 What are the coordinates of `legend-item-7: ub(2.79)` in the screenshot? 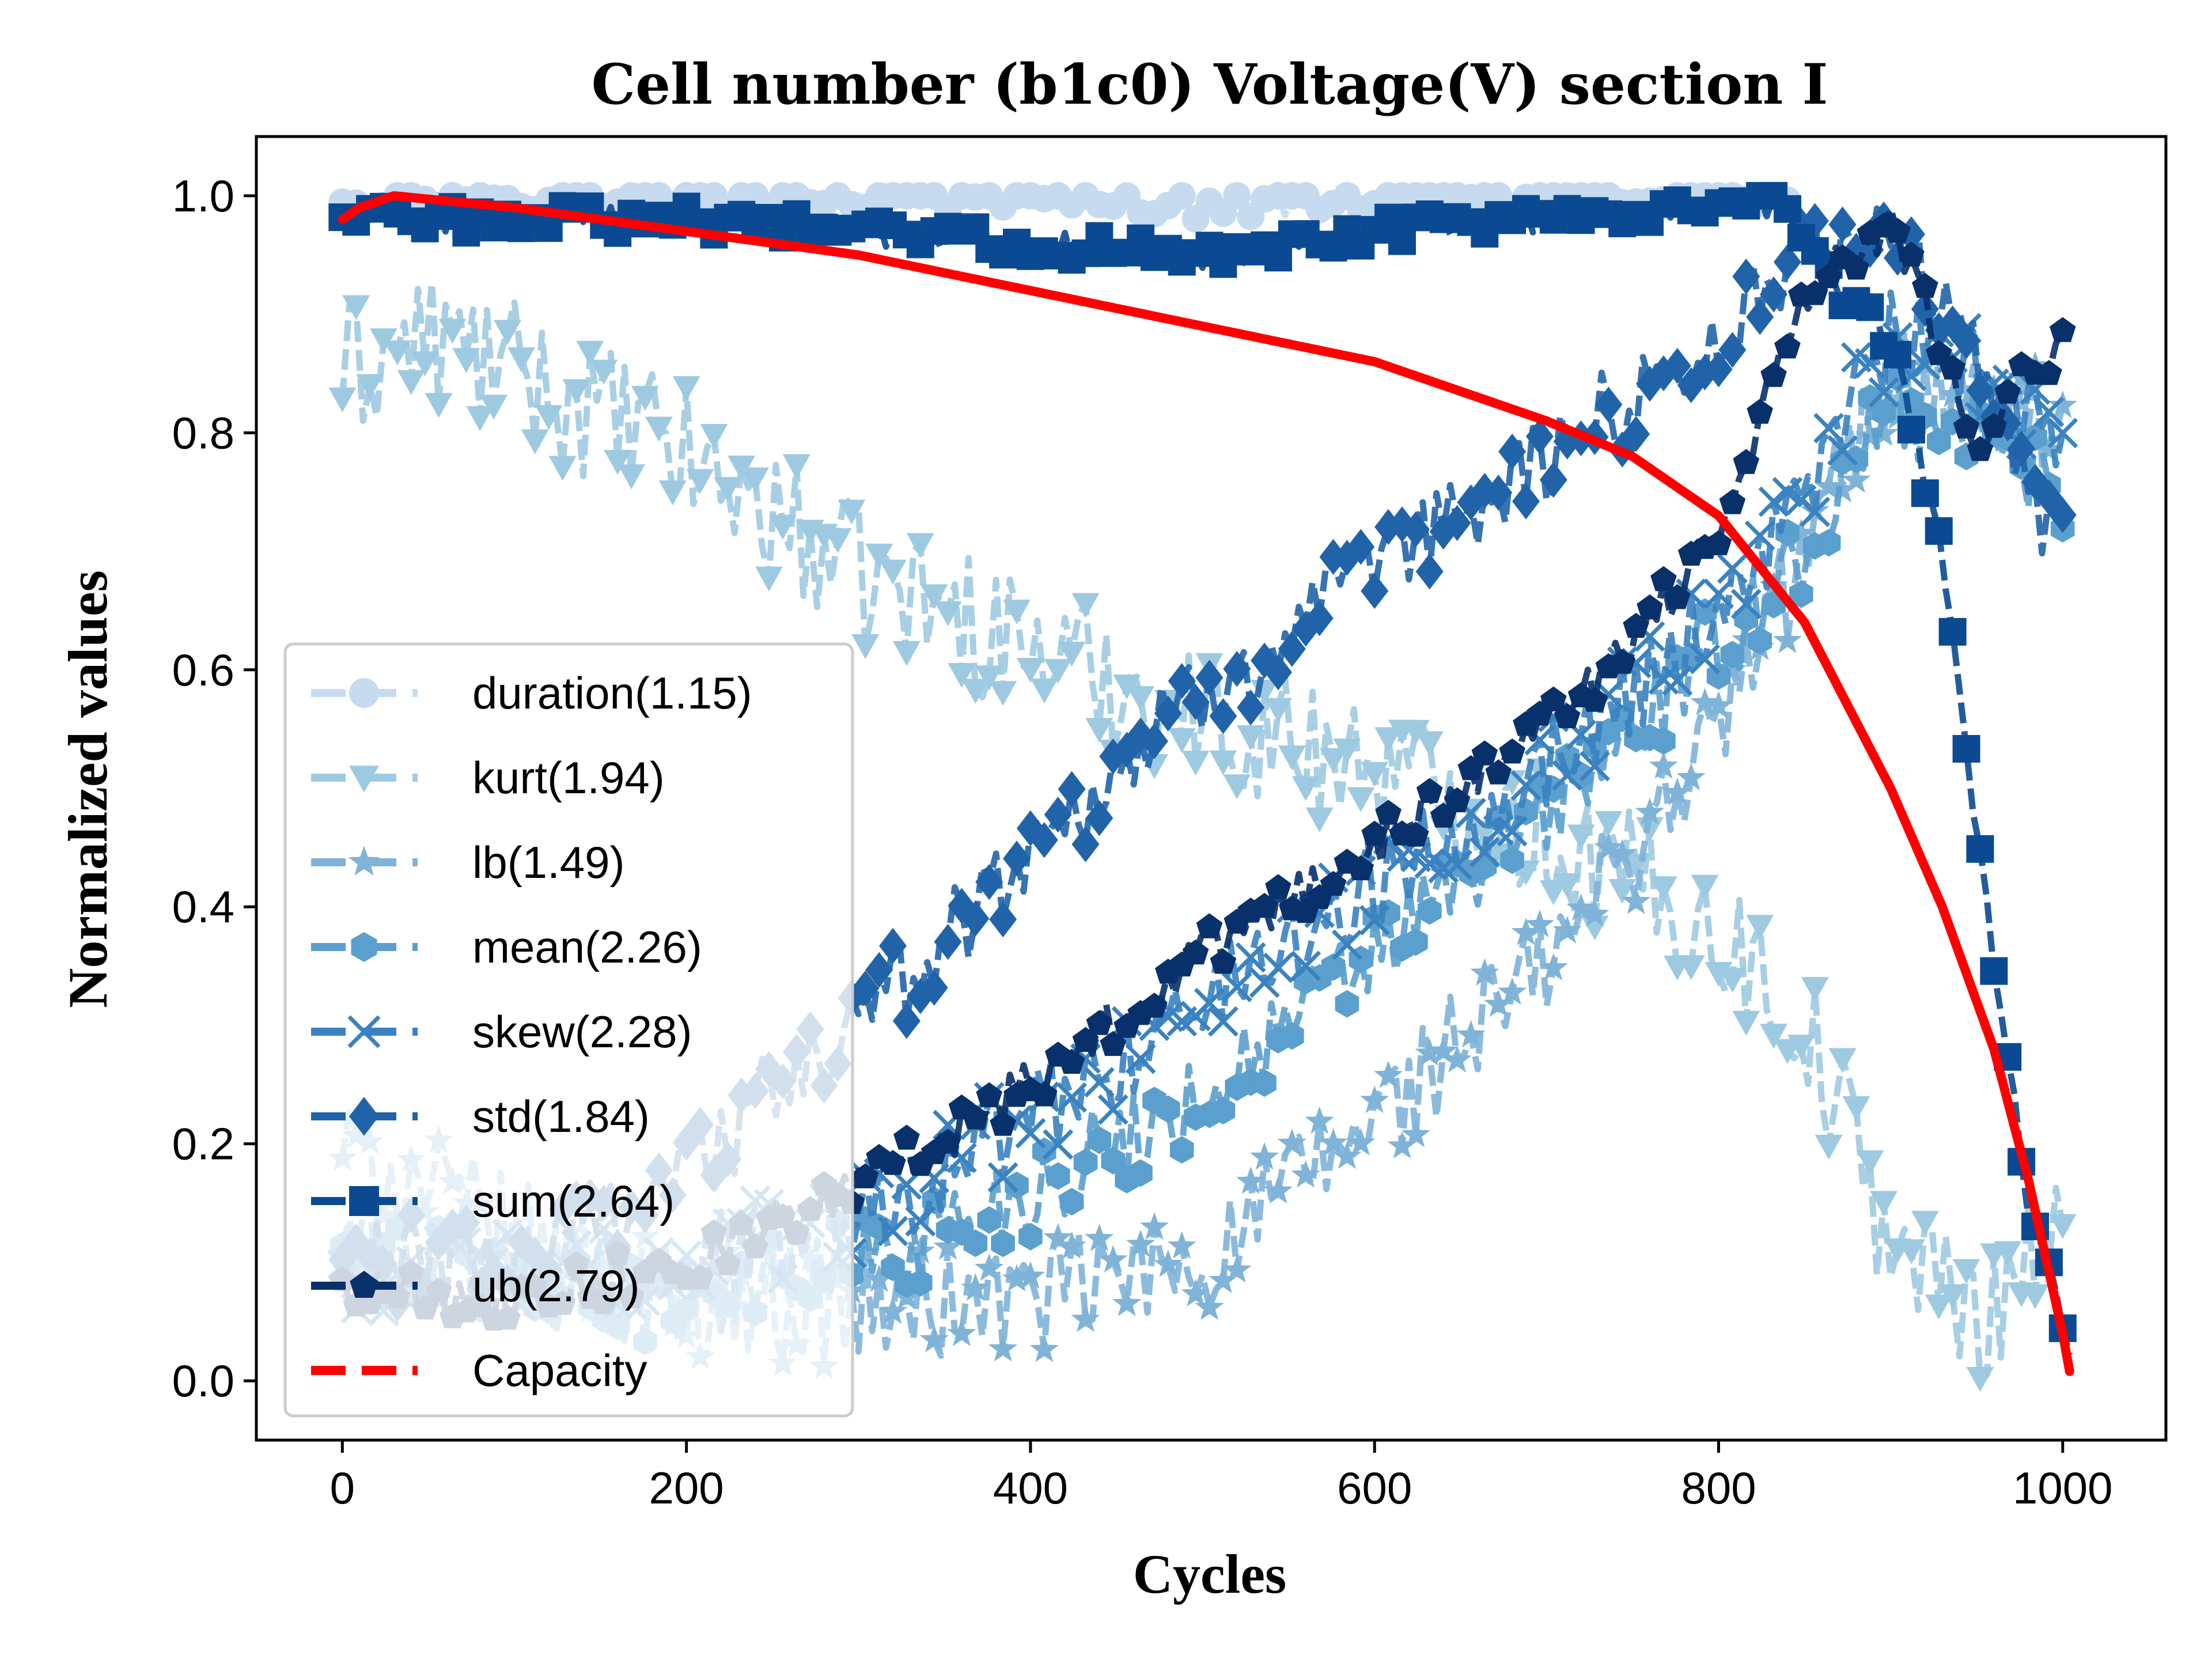 It's located at (475, 1285).